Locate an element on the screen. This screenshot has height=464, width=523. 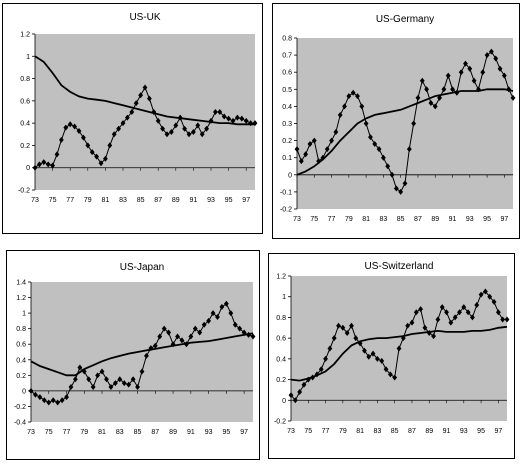
chart-title: US-Japan is located at coordinates (142, 267).